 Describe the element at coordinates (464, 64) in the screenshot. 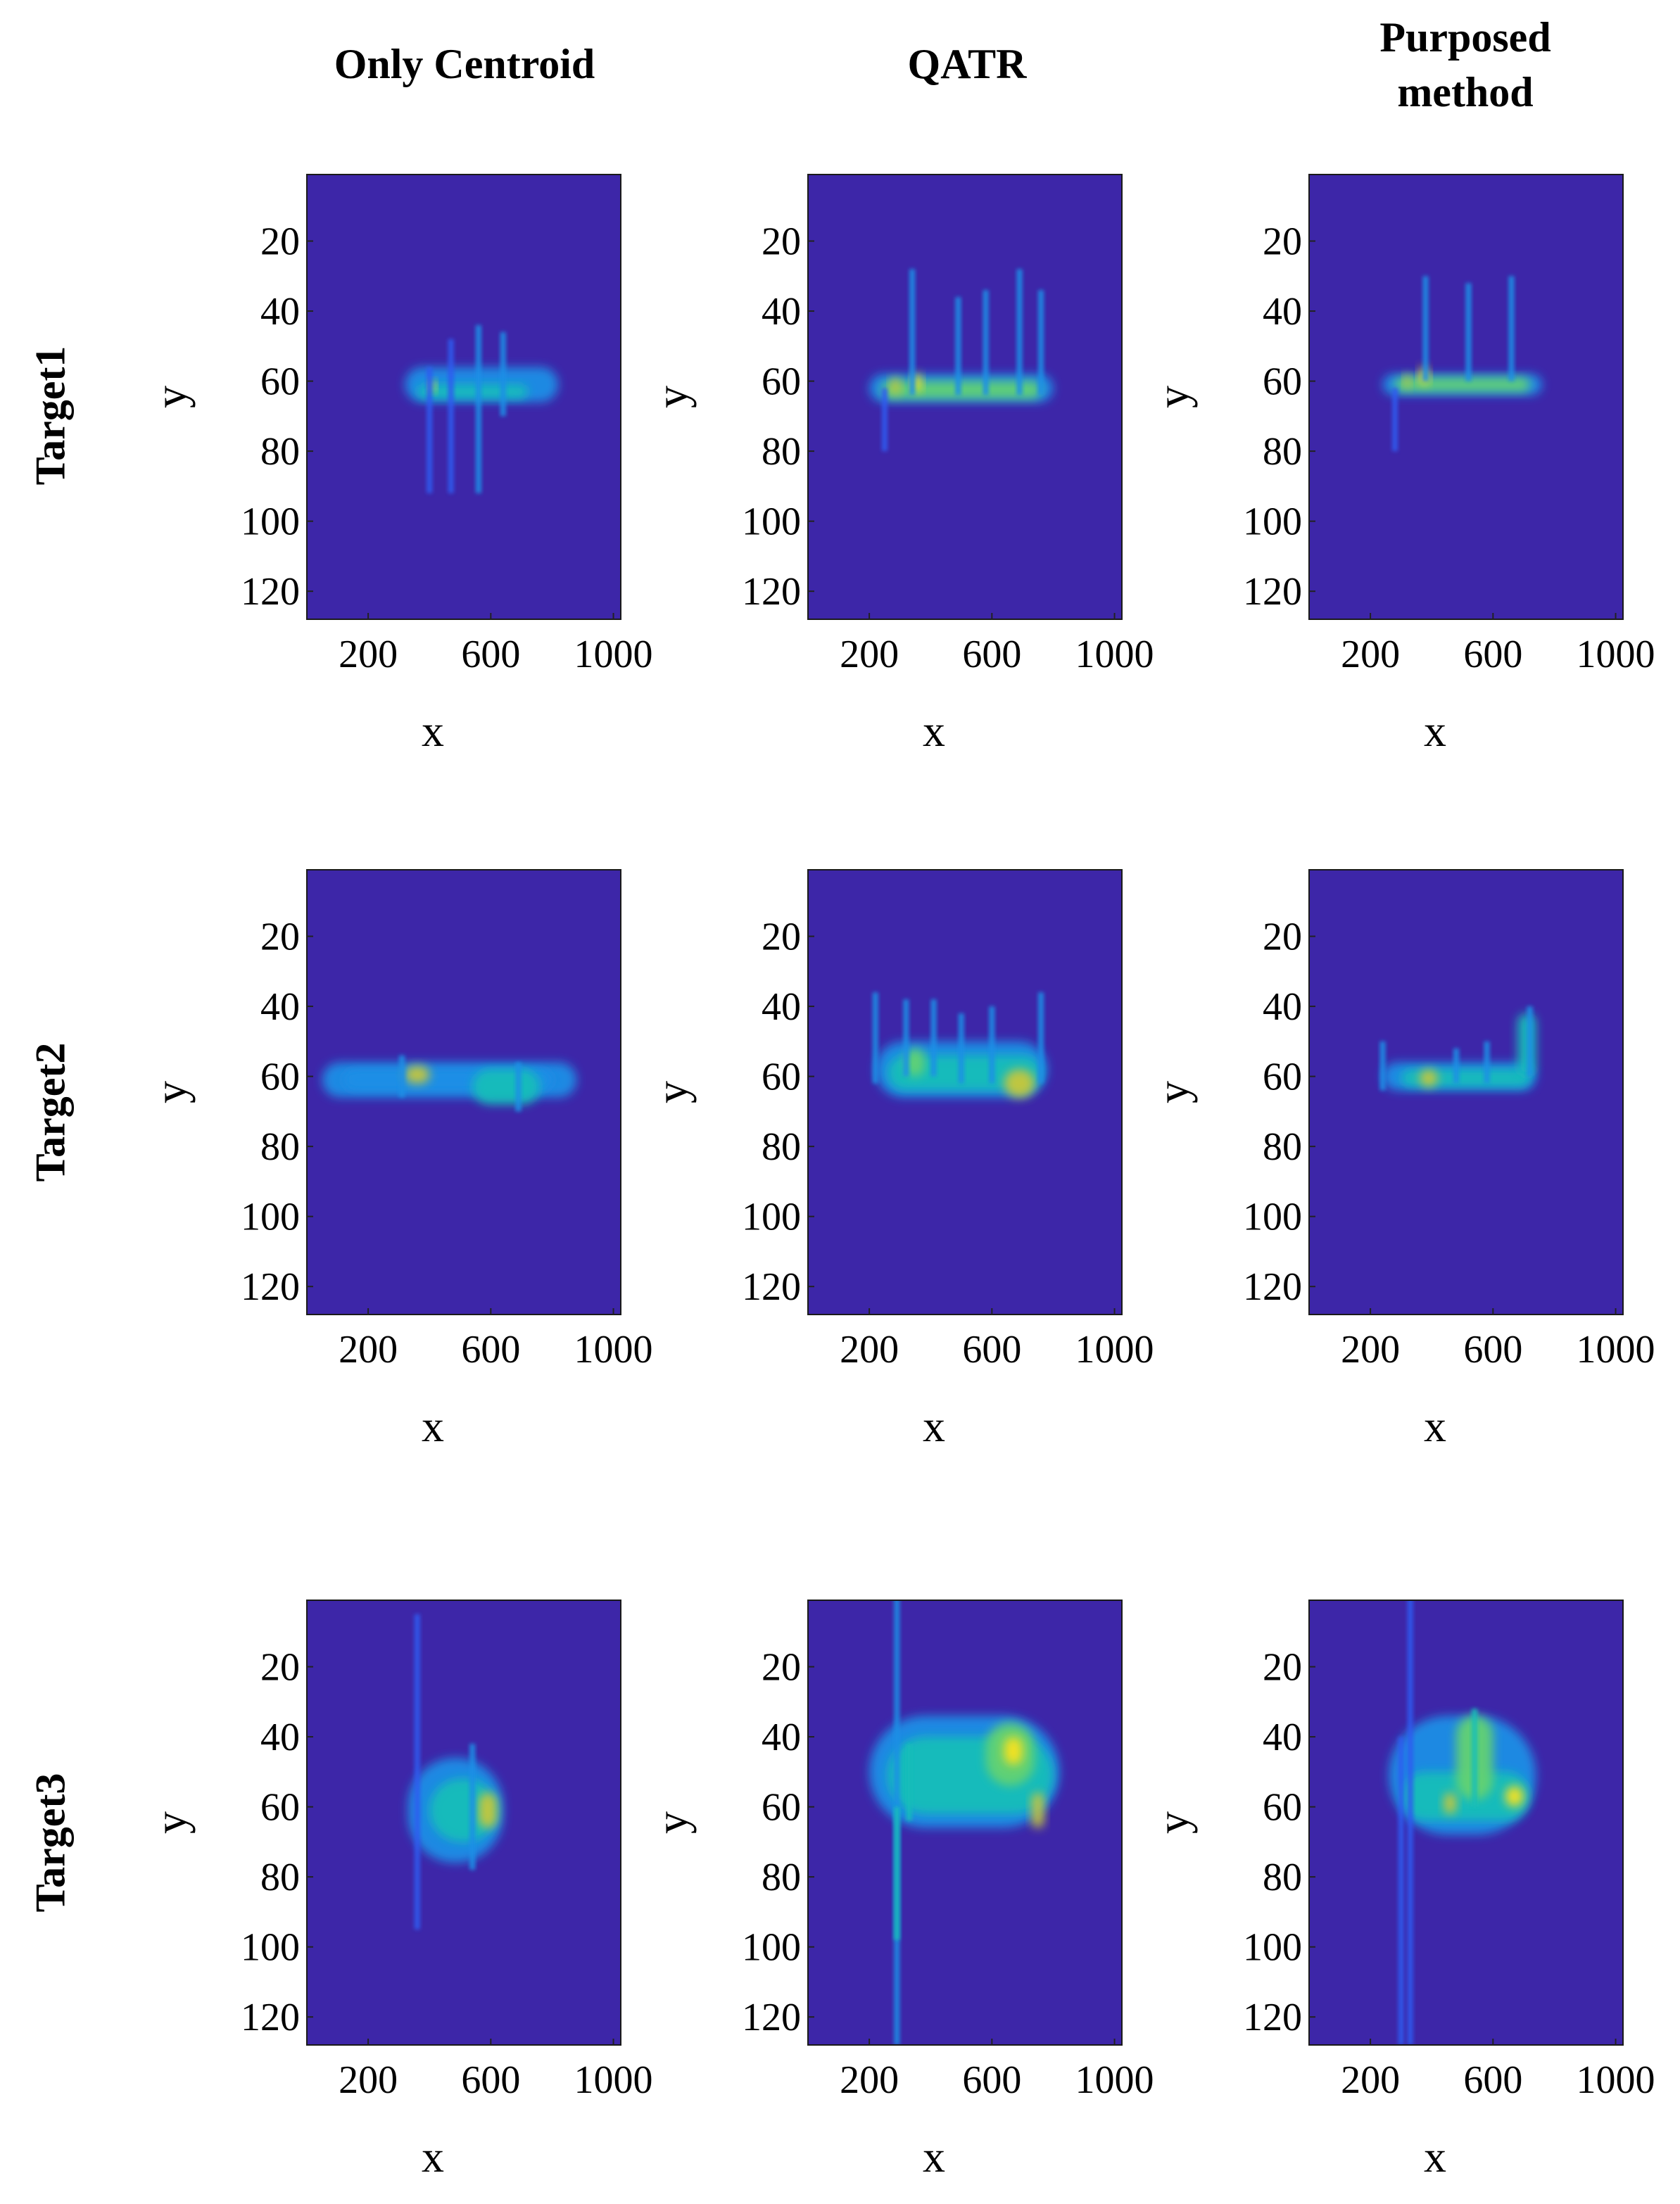

I see `column-title-only-centroid: Only Centroid` at that location.